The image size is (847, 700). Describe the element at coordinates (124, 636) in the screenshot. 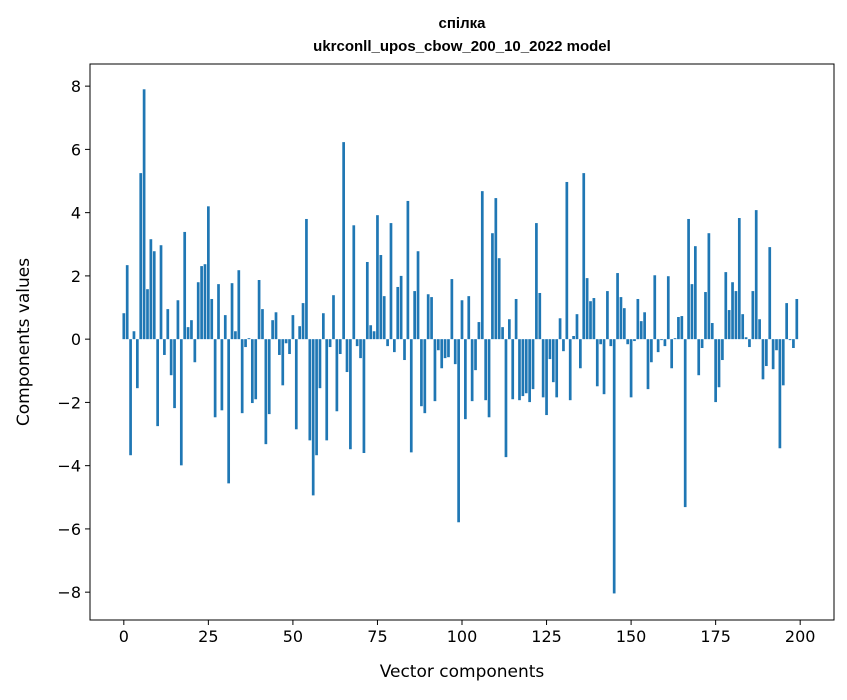

I see `x-tick-label: 0` at that location.